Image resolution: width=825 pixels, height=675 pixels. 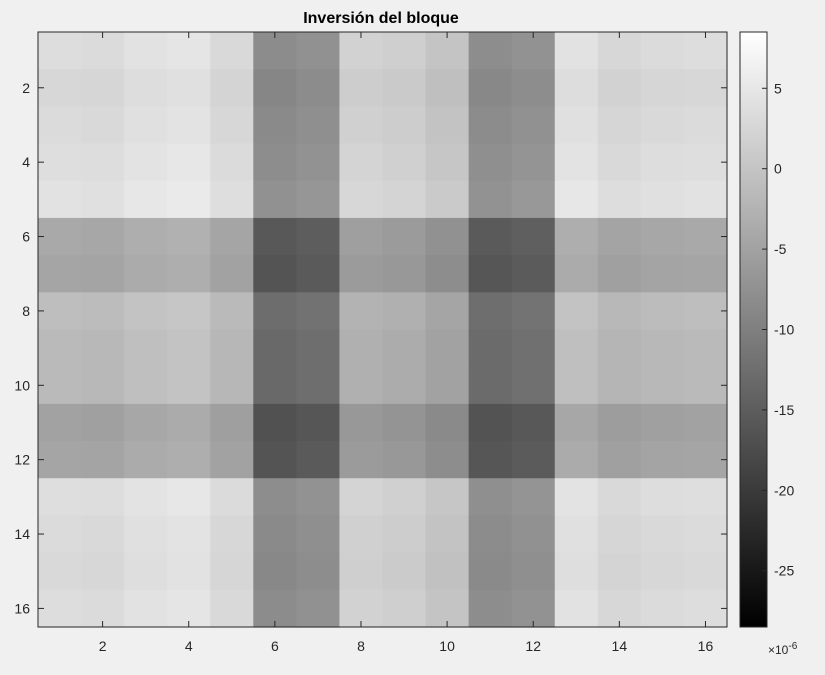 What do you see at coordinates (533, 646) in the screenshot?
I see `x-tick-label: 12` at bounding box center [533, 646].